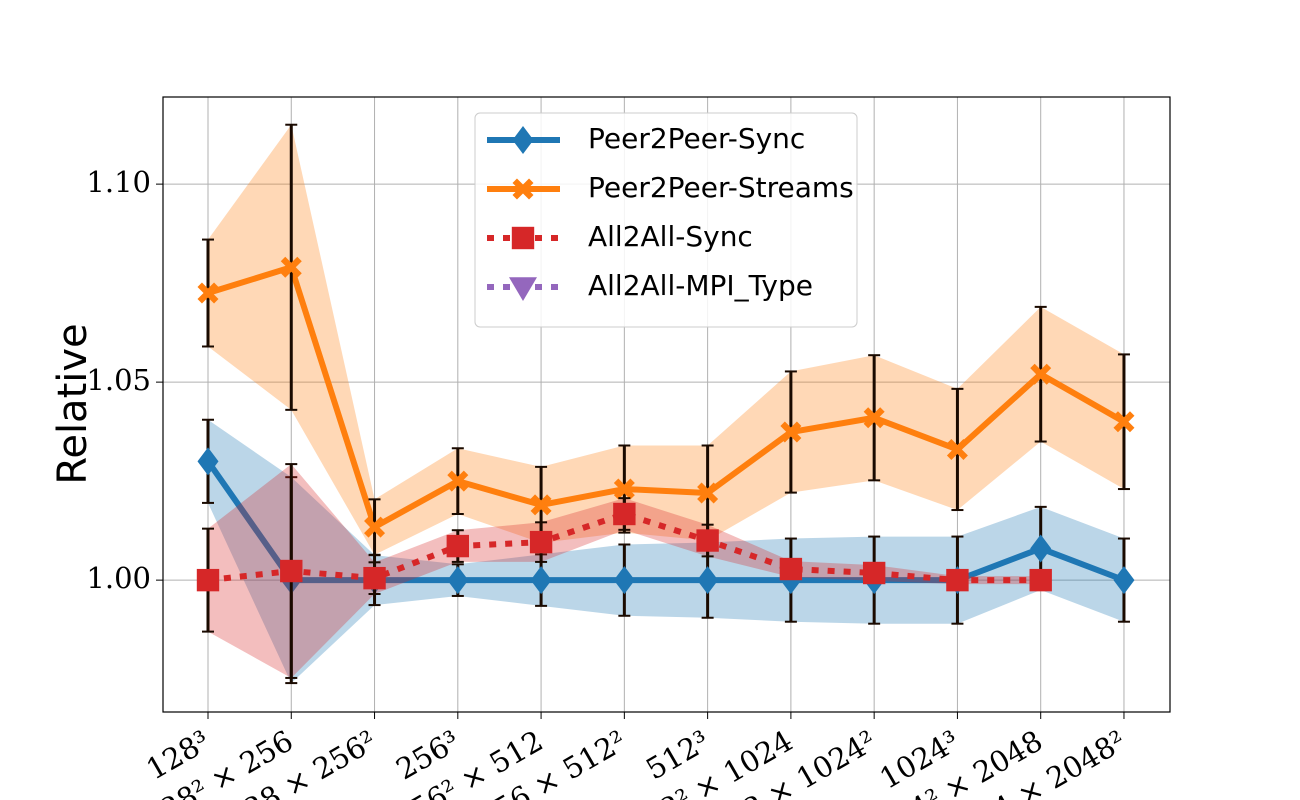 The width and height of the screenshot is (1300, 800). What do you see at coordinates (665, 521) in the screenshot?
I see `series-line` at bounding box center [665, 521].